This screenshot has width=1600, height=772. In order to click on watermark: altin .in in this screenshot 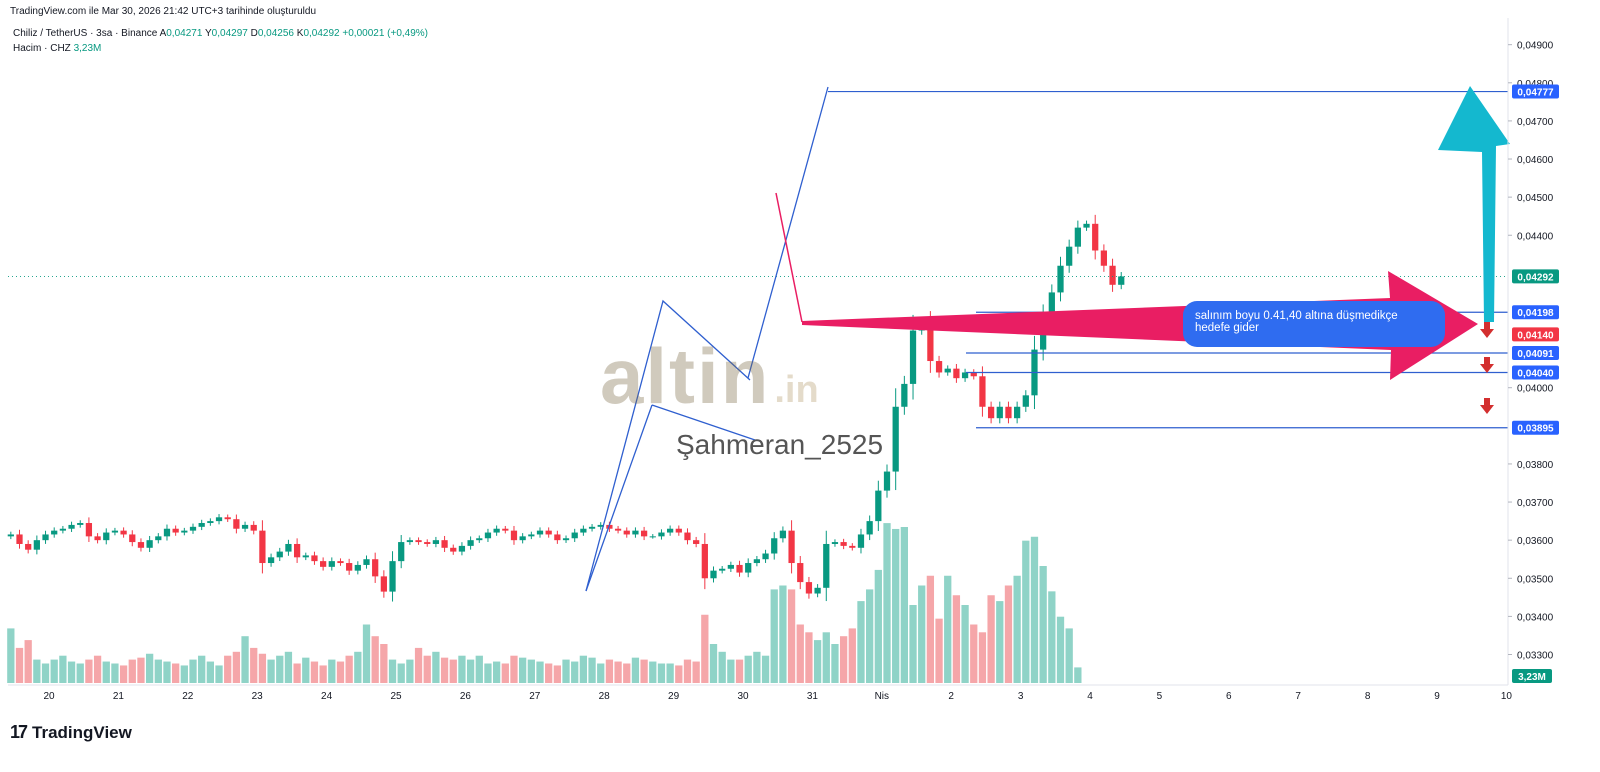, I will do `click(709, 376)`.